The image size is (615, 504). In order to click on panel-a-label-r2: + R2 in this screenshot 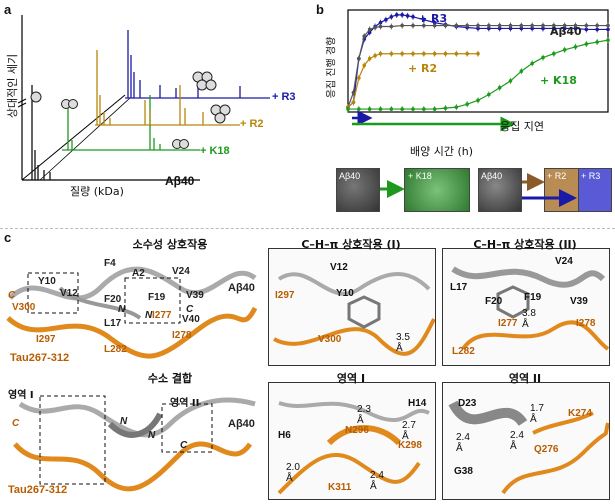, I will do `click(252, 124)`.